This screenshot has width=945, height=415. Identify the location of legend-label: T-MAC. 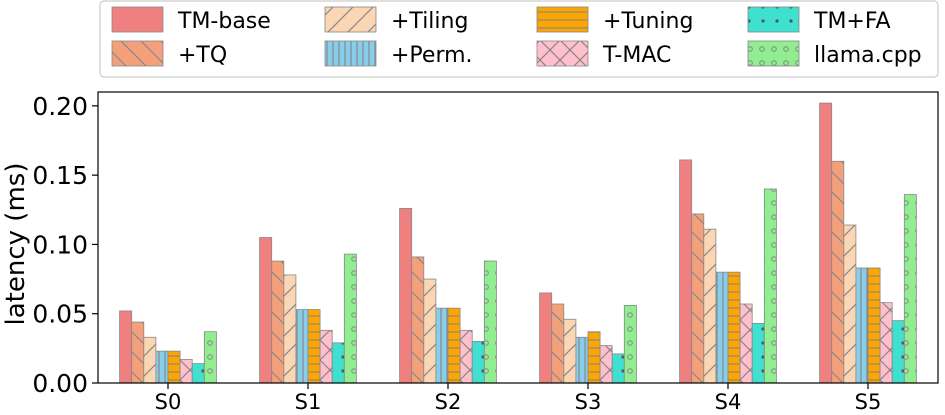
(636, 55).